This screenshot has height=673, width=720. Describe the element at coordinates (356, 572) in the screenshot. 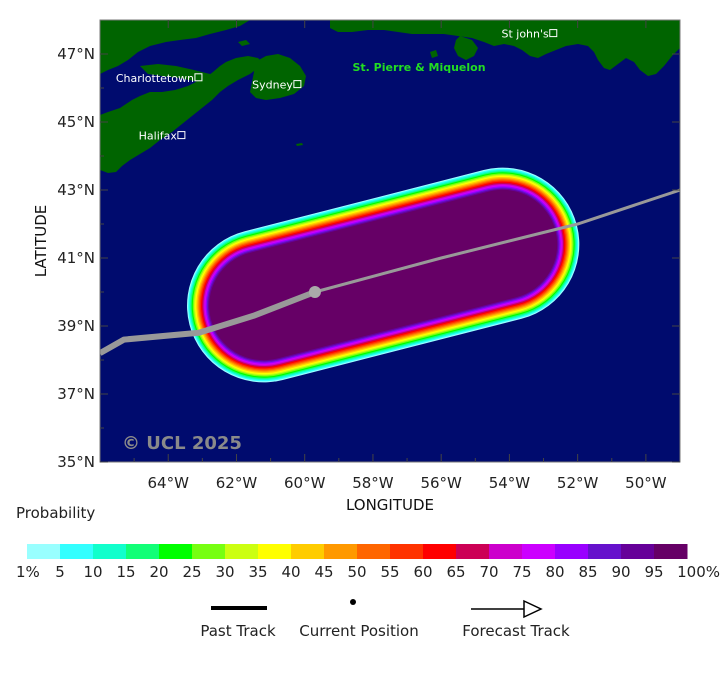

I see `colorbar-label: 50` at that location.